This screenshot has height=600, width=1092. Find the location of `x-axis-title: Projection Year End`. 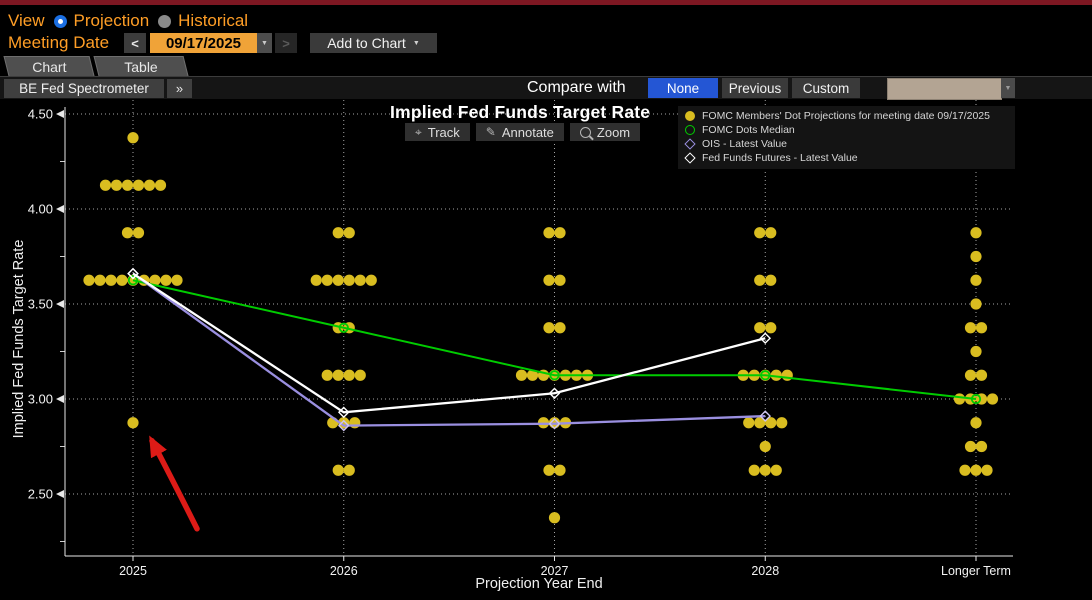

x-axis-title: Projection Year End is located at coordinates (539, 584).